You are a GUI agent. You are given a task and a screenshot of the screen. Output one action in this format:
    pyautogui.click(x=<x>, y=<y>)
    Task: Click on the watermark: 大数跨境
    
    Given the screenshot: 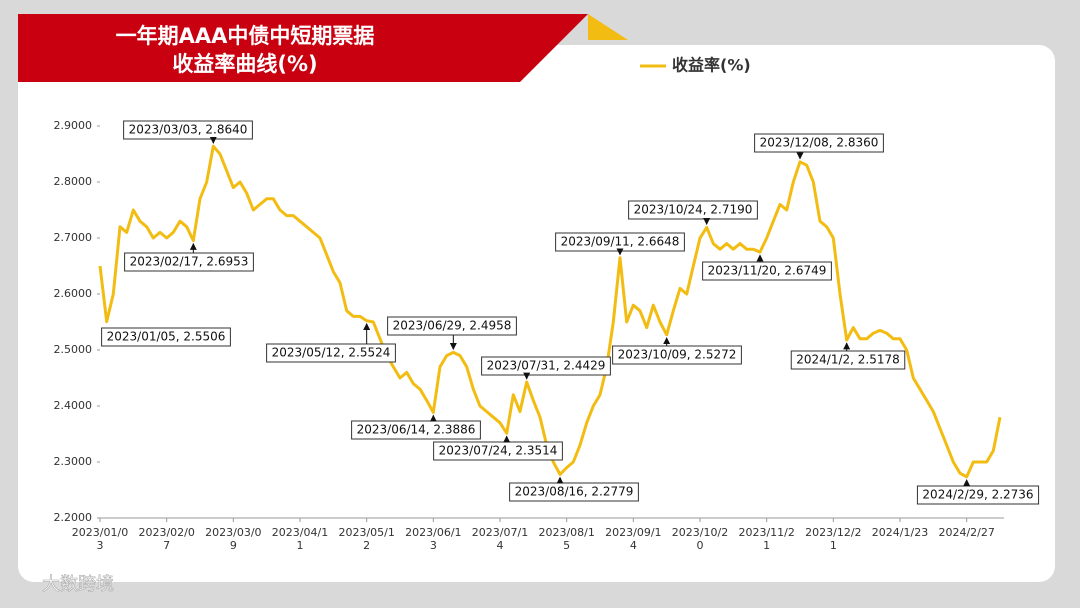 What is the action you would take?
    pyautogui.click(x=78, y=584)
    